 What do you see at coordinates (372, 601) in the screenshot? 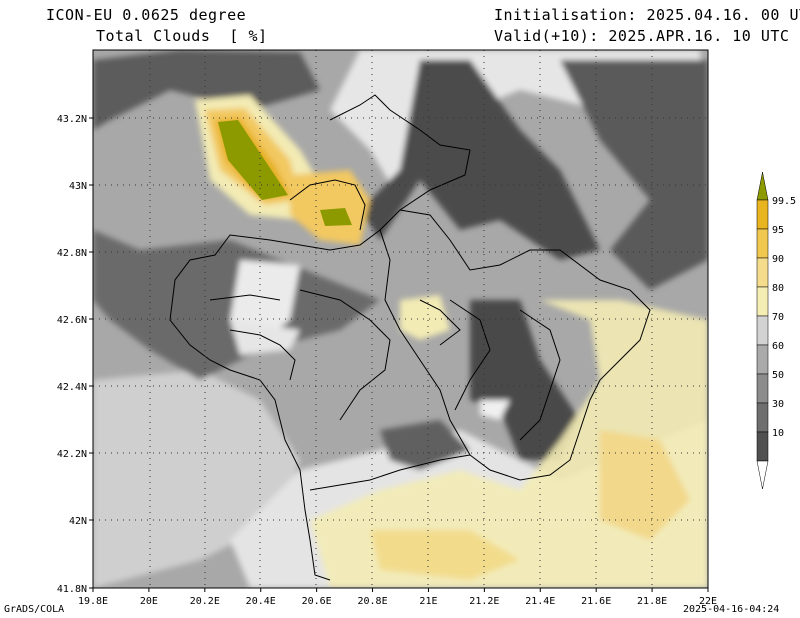
I see `lon-tick-label: 20.8E` at bounding box center [372, 601].